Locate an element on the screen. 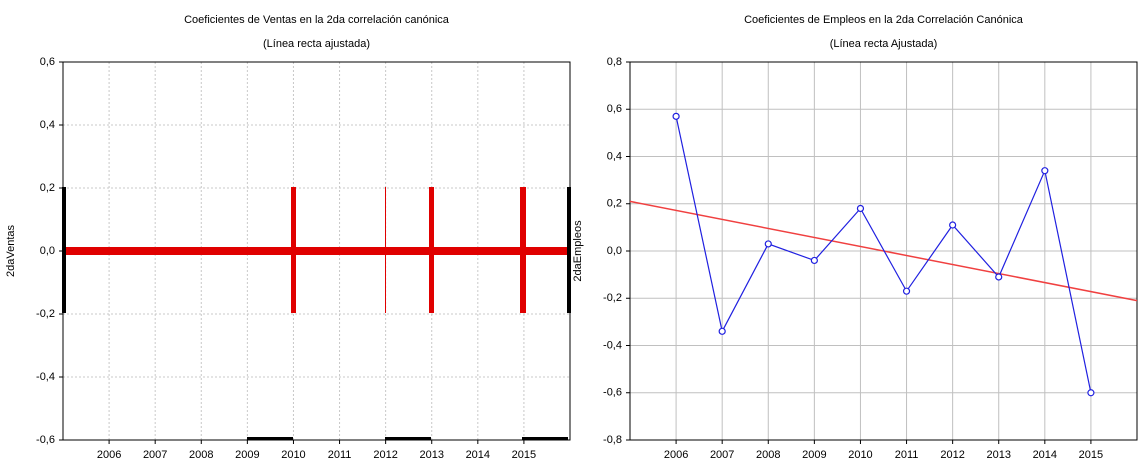 The image size is (1138, 464). y-tick-label: -0,8 is located at coordinates (612, 440).